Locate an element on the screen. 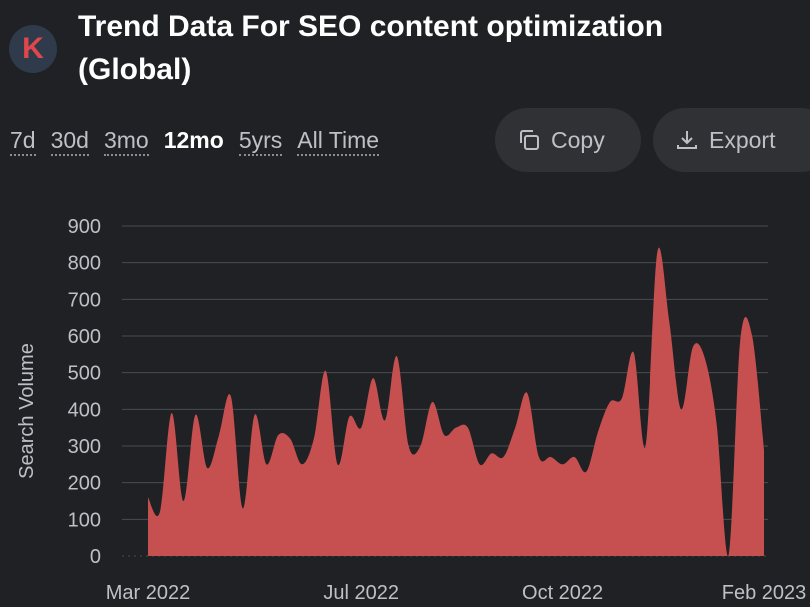  export-button-label: Export is located at coordinates (742, 139).